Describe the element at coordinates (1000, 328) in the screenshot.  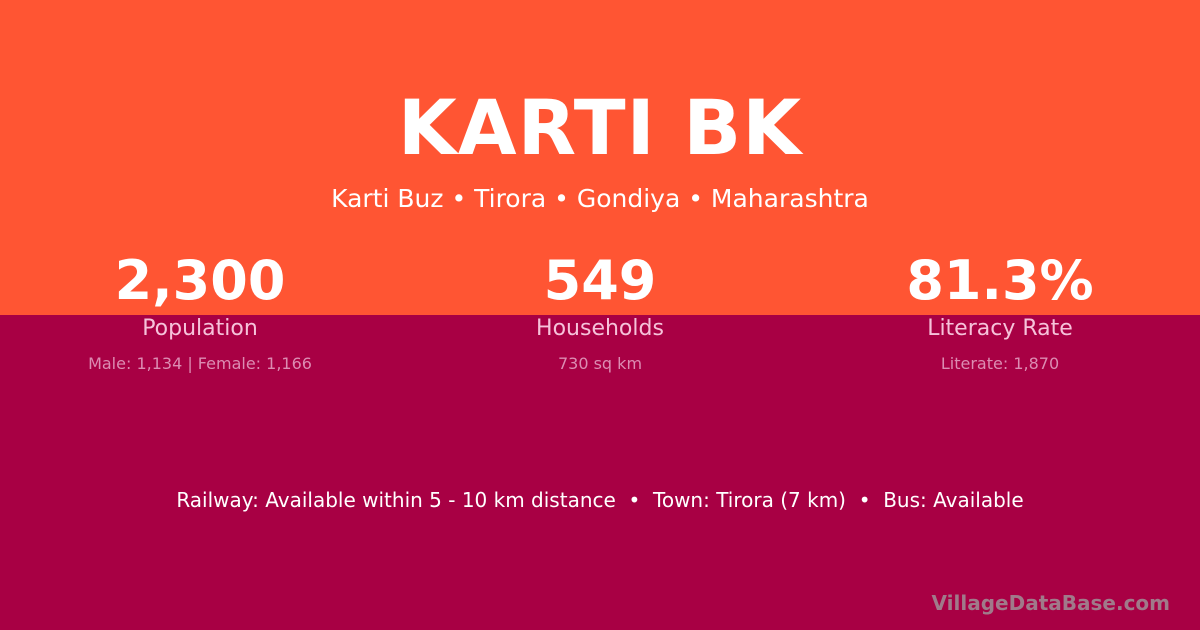
I see `stat-label: Literacy Rate` at that location.